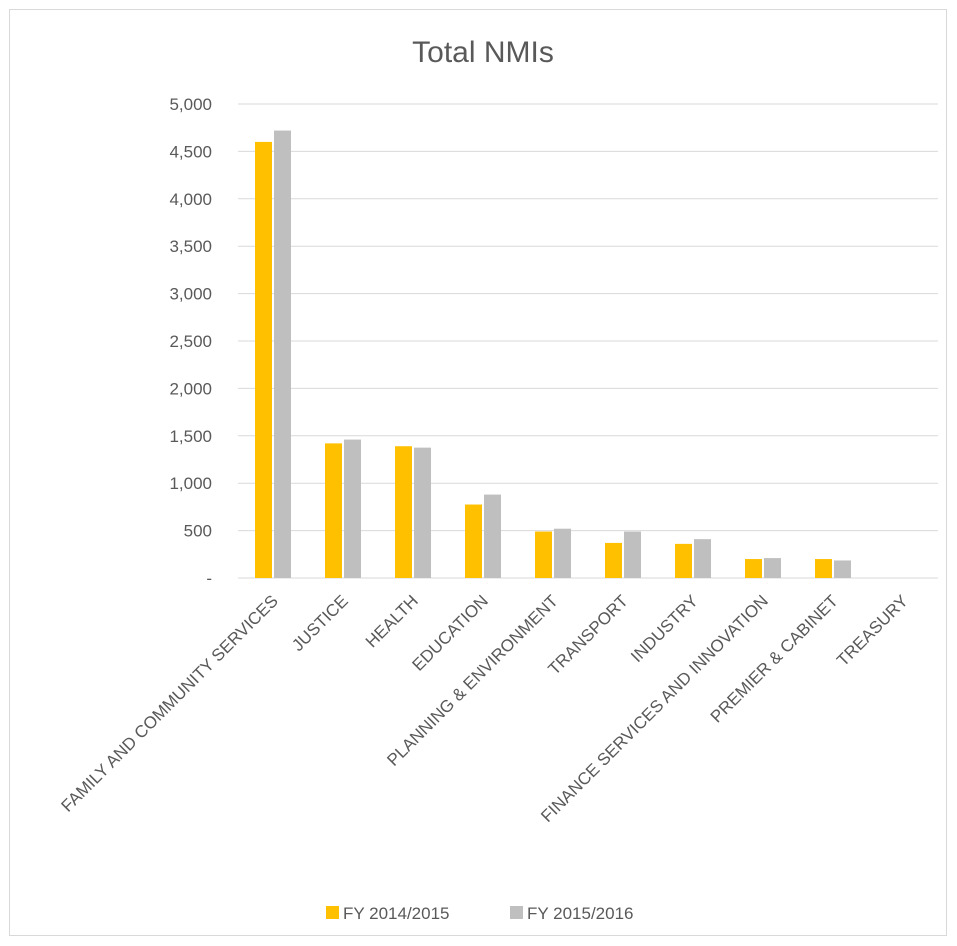 The image size is (957, 946). Describe the element at coordinates (190, 246) in the screenshot. I see `y-tick-label: 3,500` at that location.